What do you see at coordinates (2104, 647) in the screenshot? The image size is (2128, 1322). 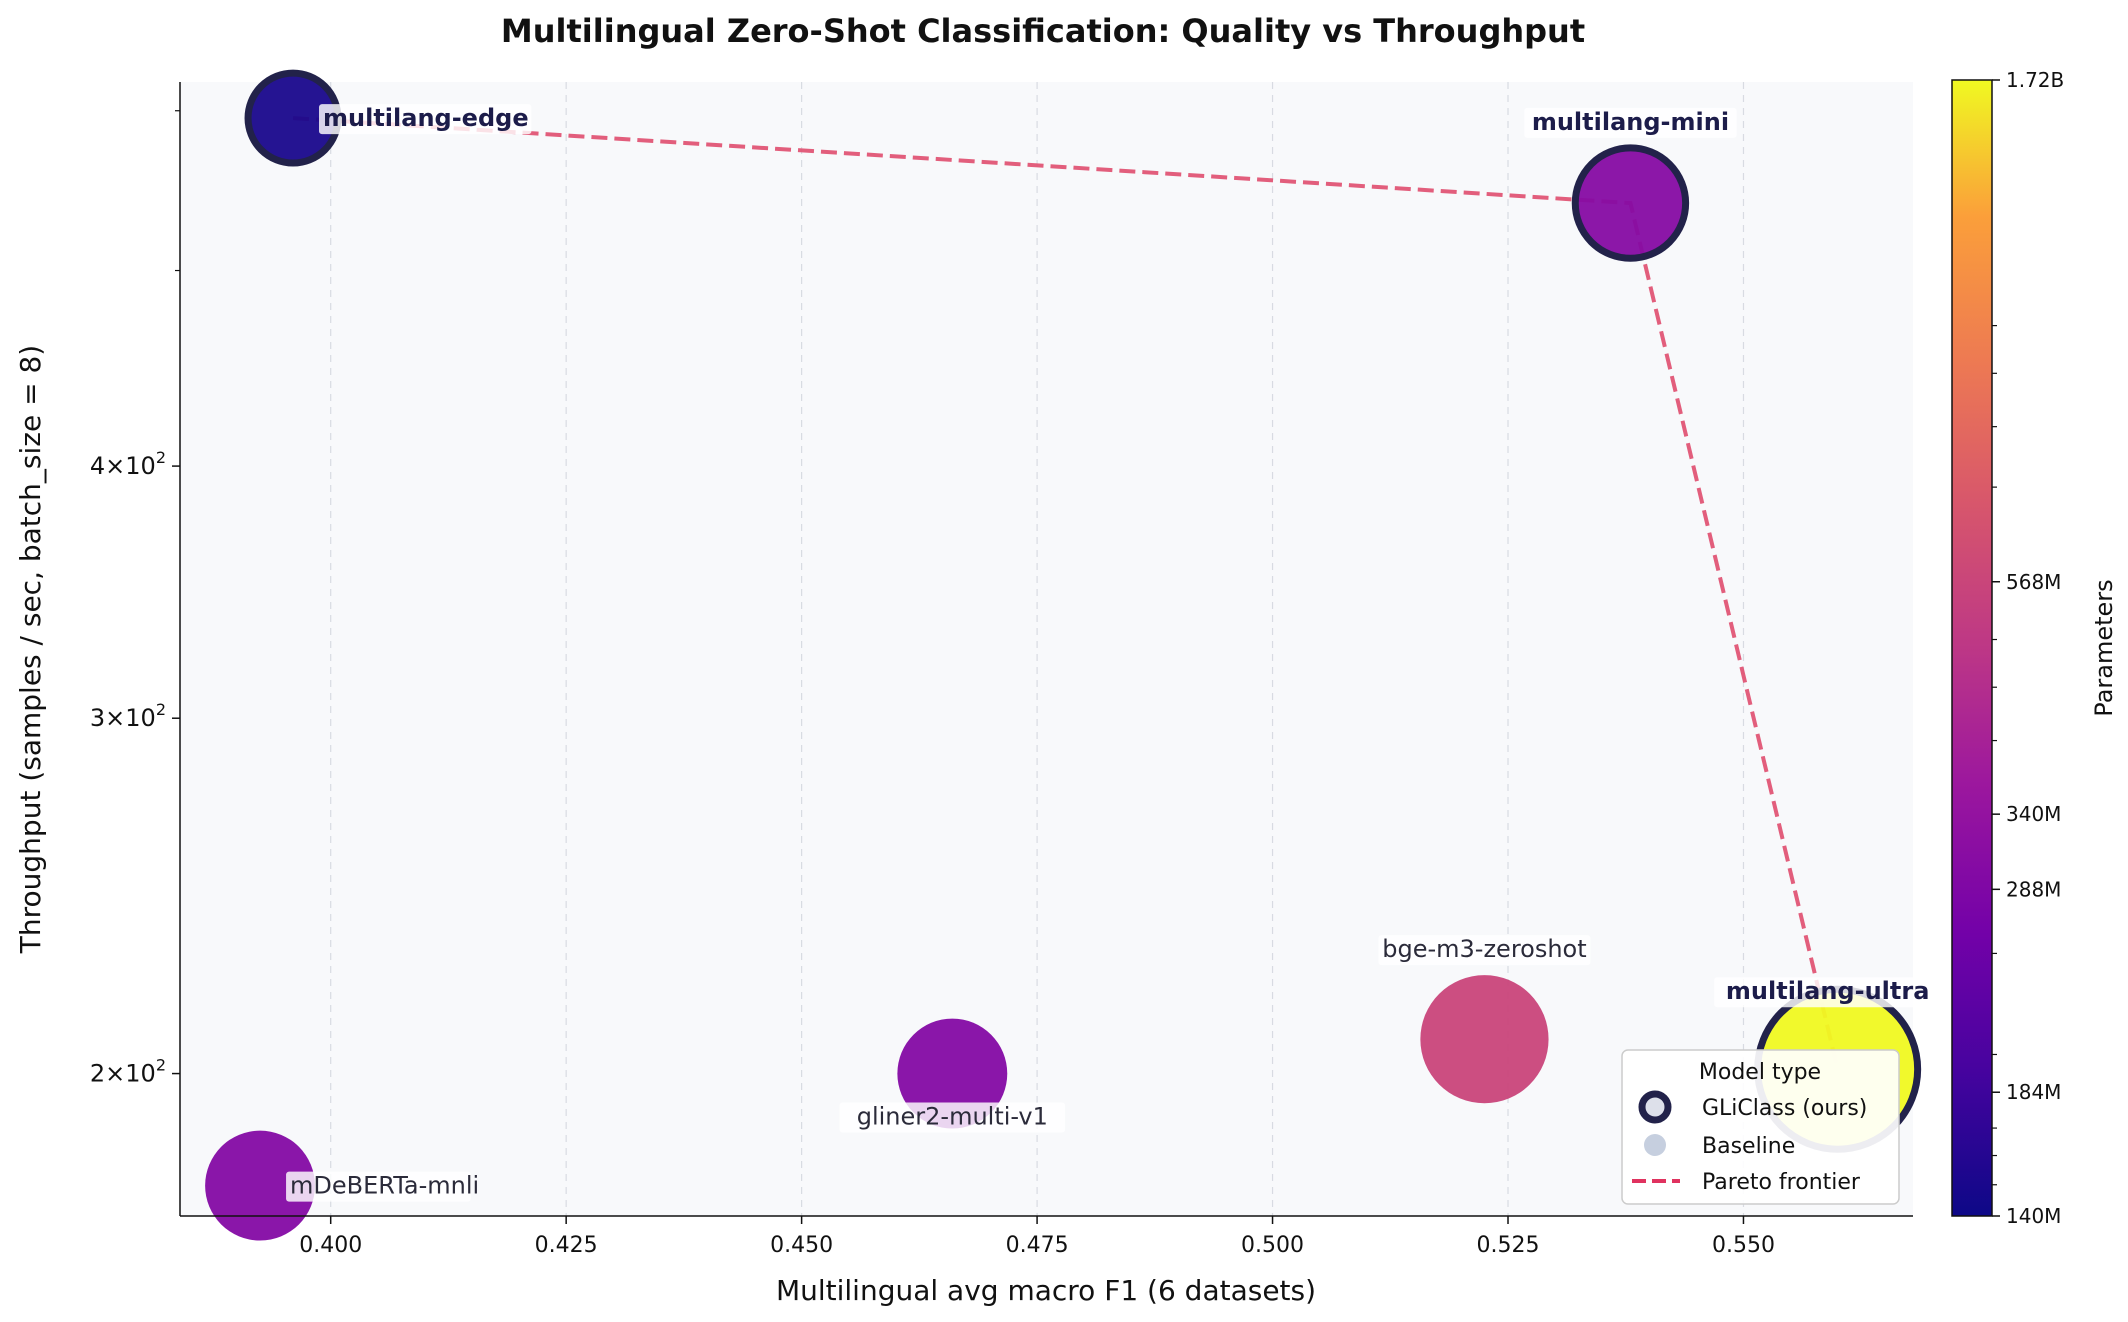 I see `colorbar-label: Parameters` at bounding box center [2104, 647].